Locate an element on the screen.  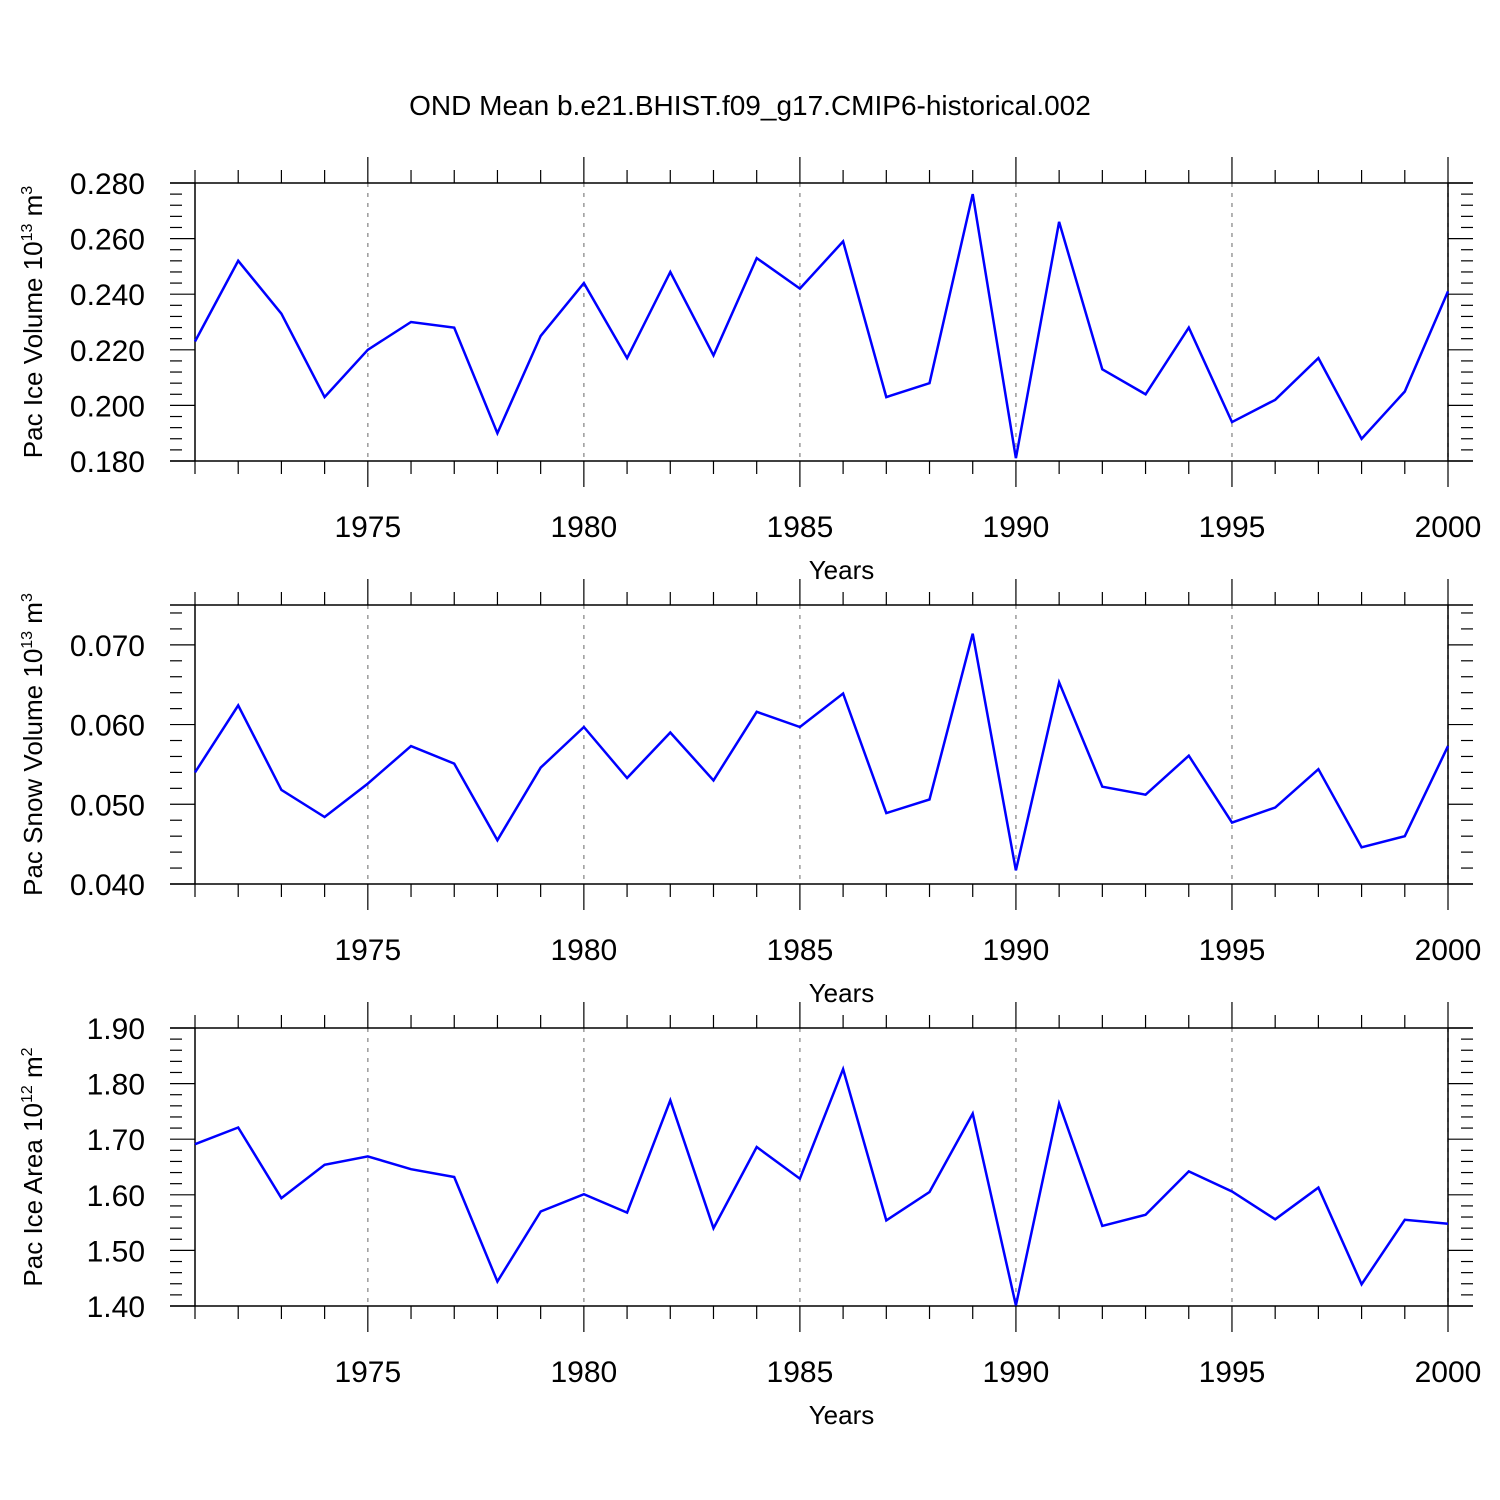
y-tick-label: 0.220 is located at coordinates (107, 351).